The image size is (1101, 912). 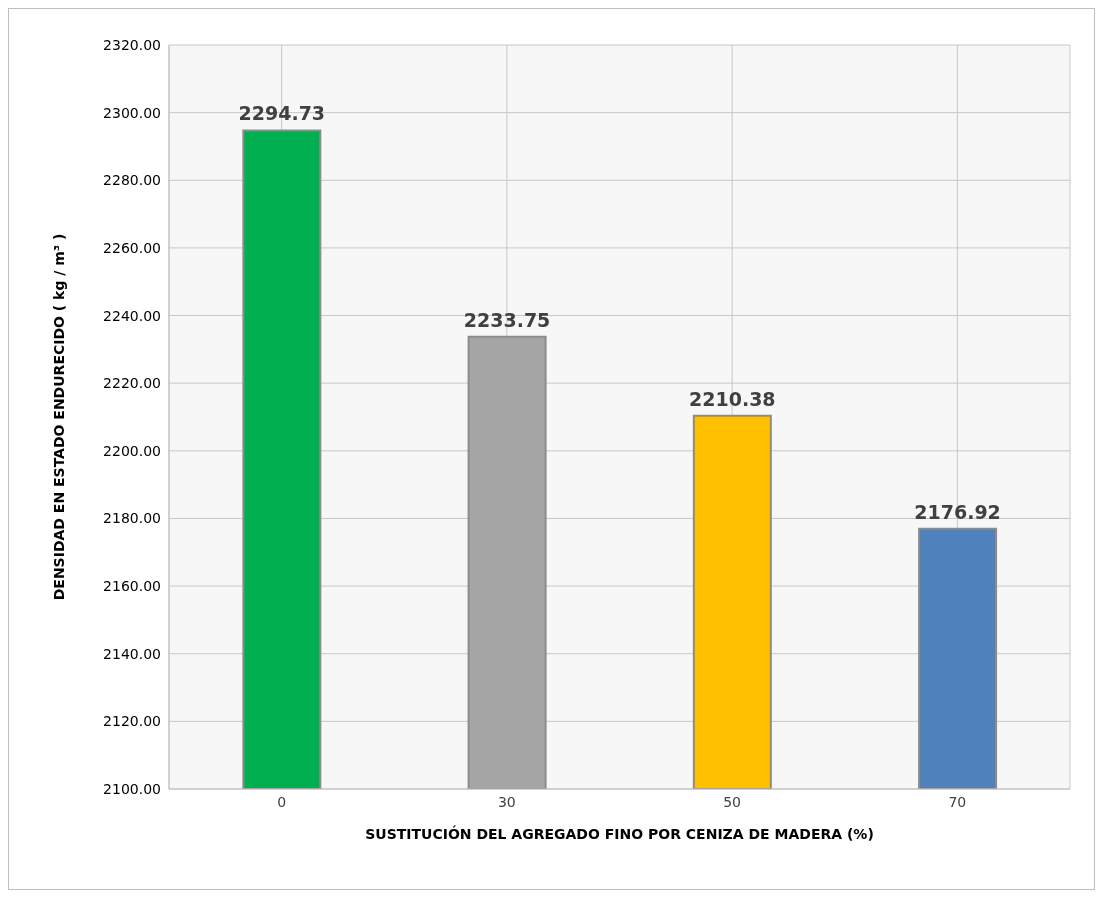 I want to click on y-tick-label: 2260.00, so click(x=132, y=247).